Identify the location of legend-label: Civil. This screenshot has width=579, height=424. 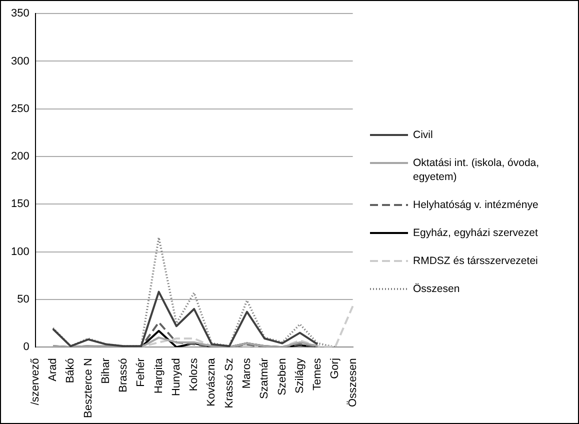
(423, 135).